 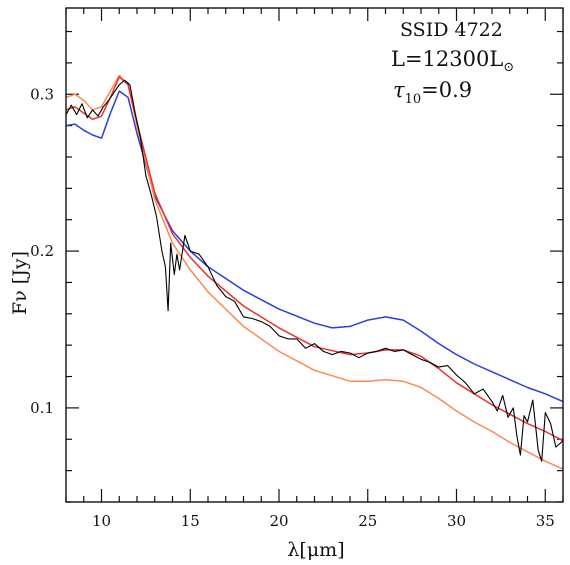 I want to click on luminosity-value: L=12300L, so click(x=447, y=59).